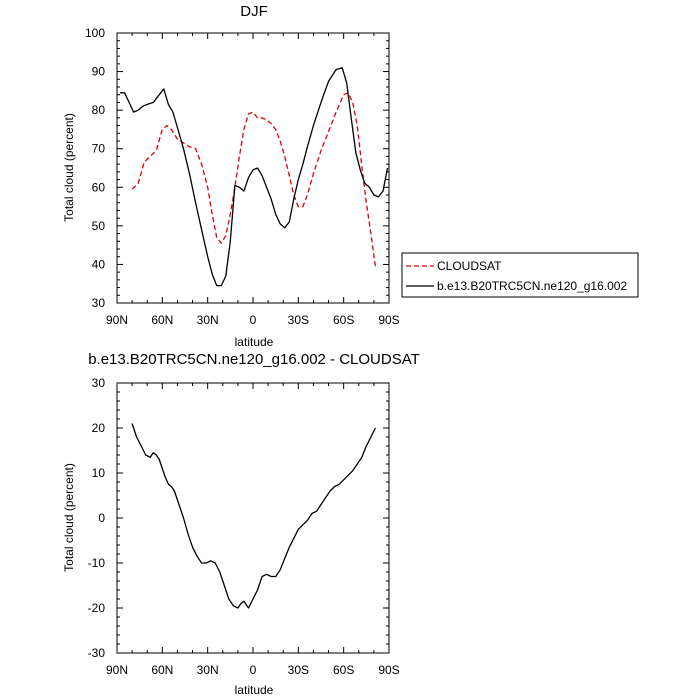  I want to click on panel1-xlabel: latitude, so click(254, 342).